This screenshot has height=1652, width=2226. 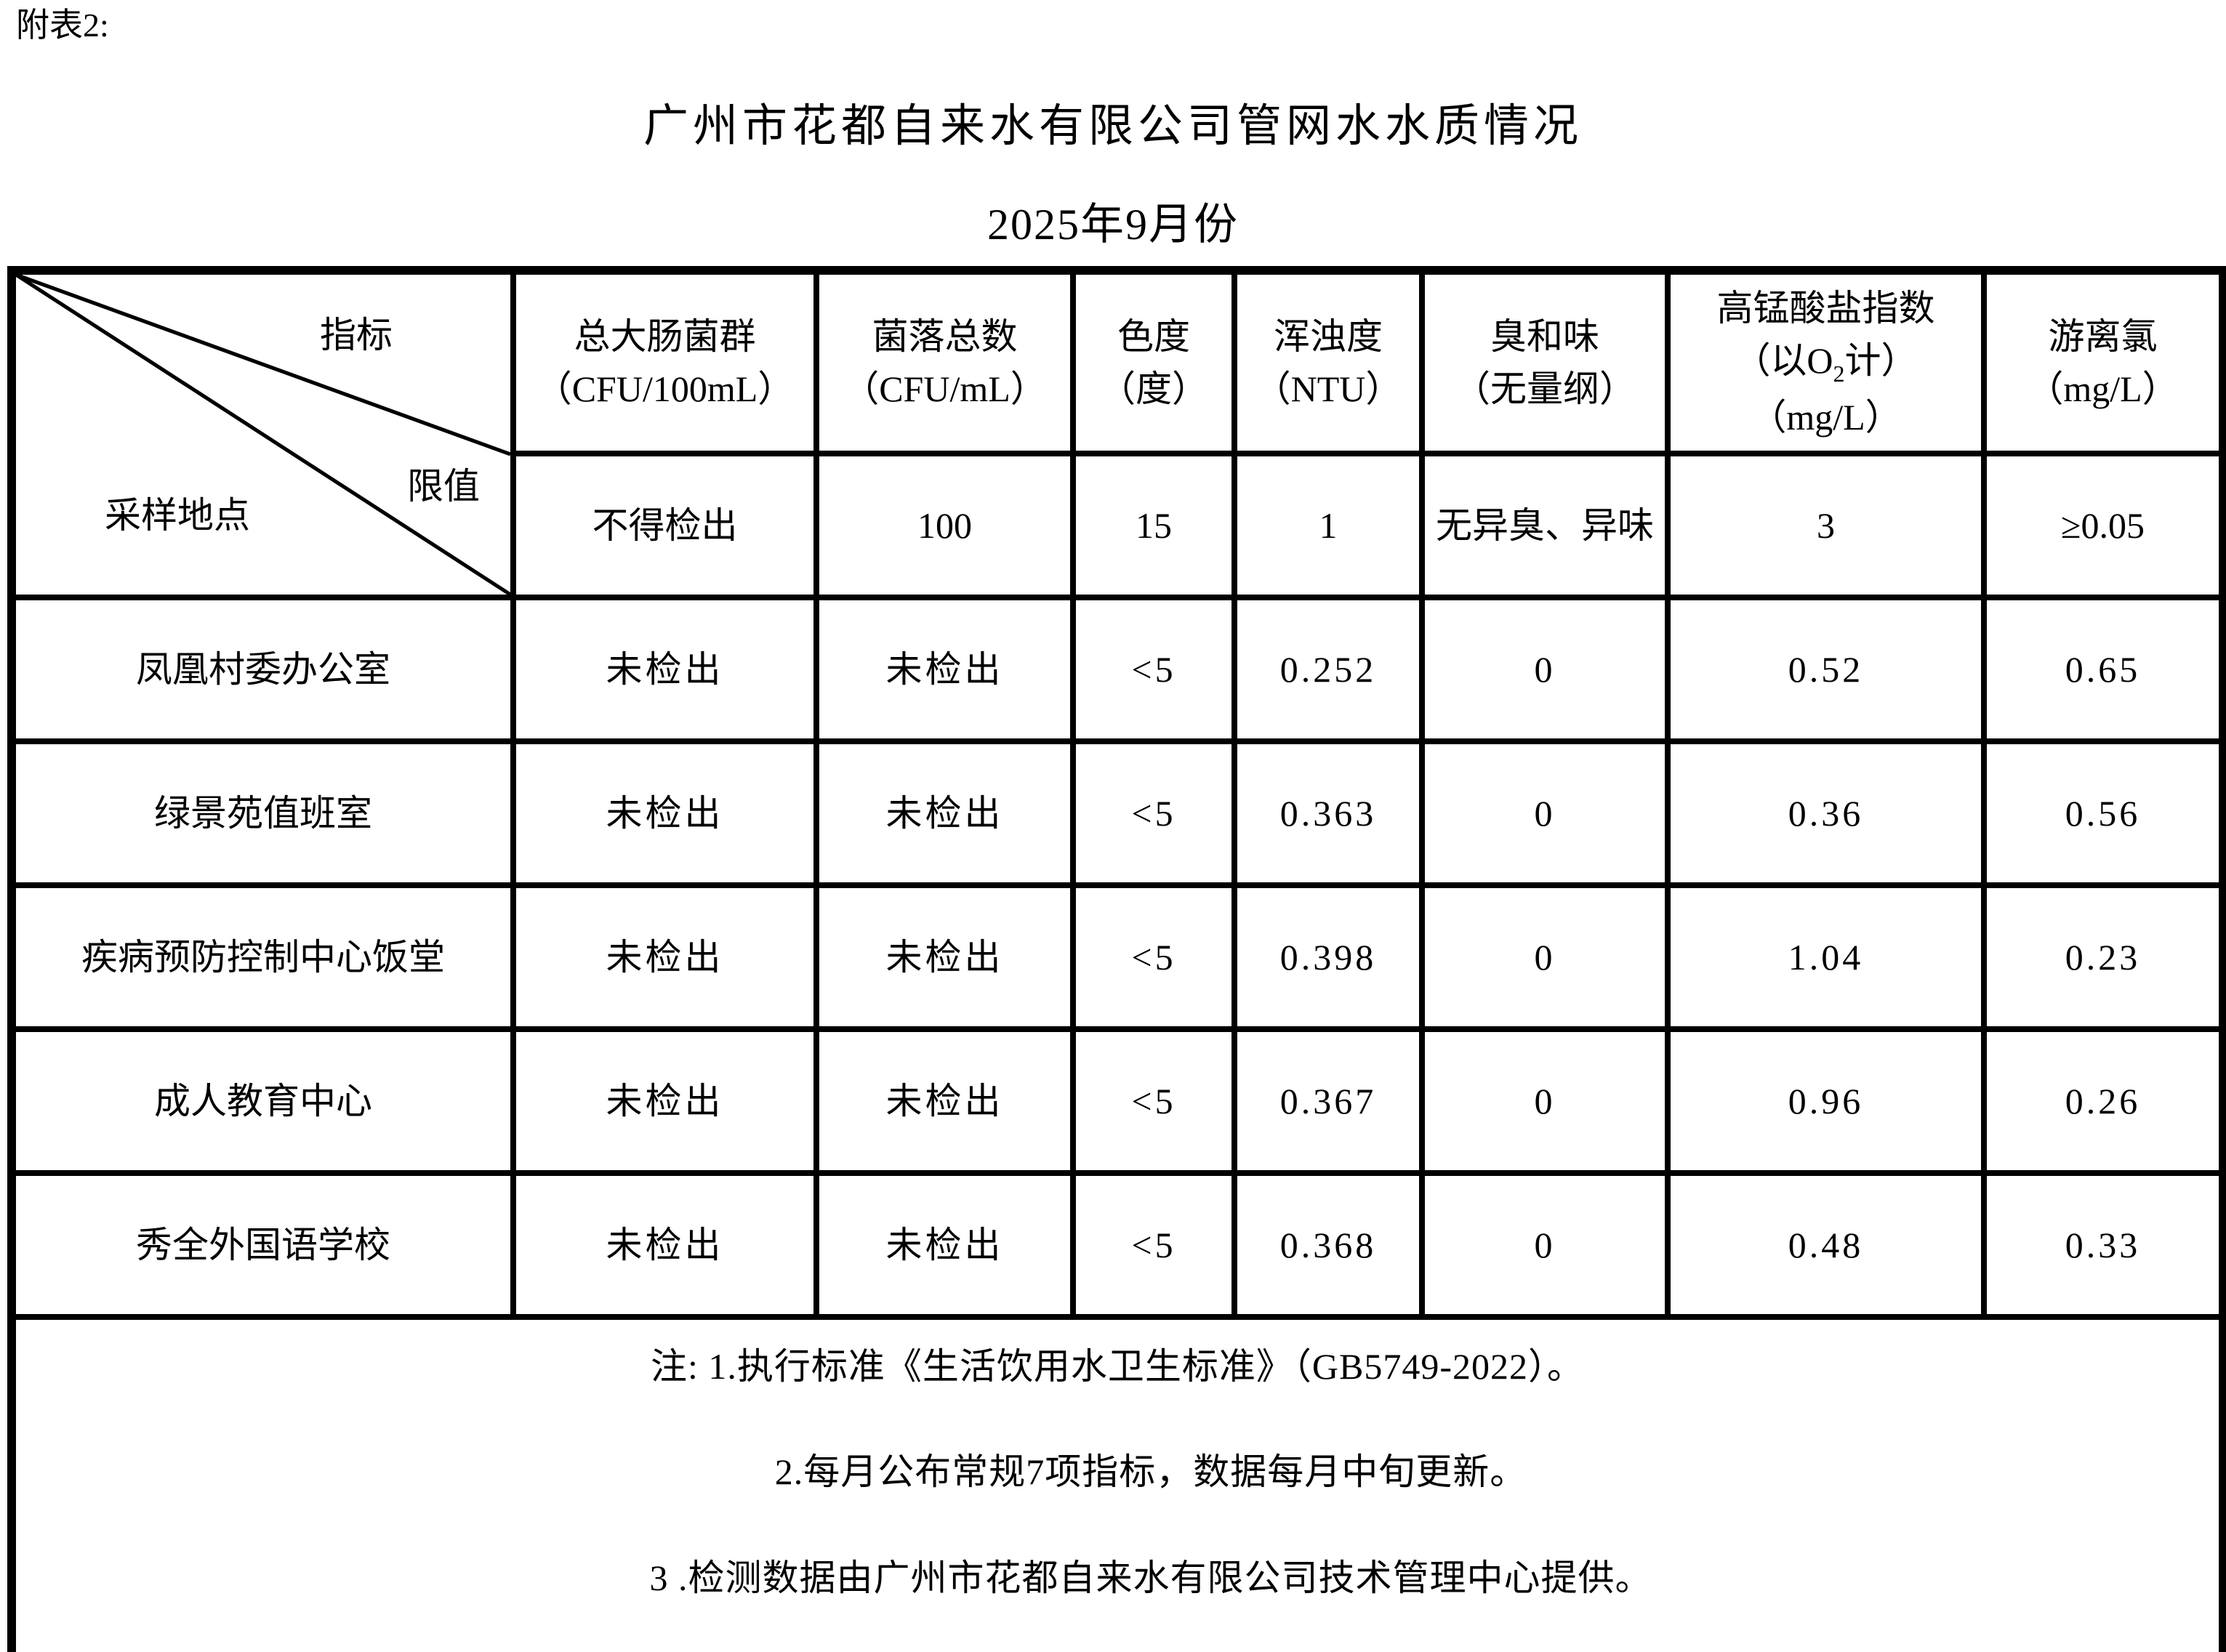 What do you see at coordinates (1826, 957) in the screenshot?
I see `value-cell: 1.04` at bounding box center [1826, 957].